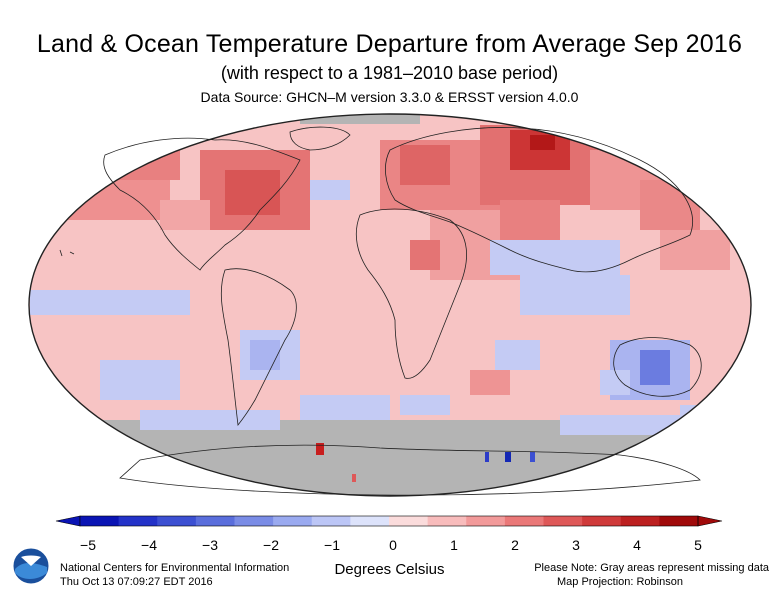 The width and height of the screenshot is (779, 601). I want to click on colorbar-tick-label: −2, so click(271, 545).